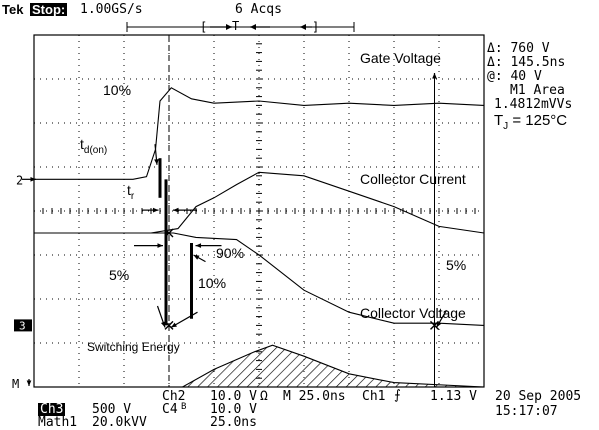 This screenshot has width=599, height=430. What do you see at coordinates (22, 282) in the screenshot?
I see `channel-markers: 2 3 M` at bounding box center [22, 282].